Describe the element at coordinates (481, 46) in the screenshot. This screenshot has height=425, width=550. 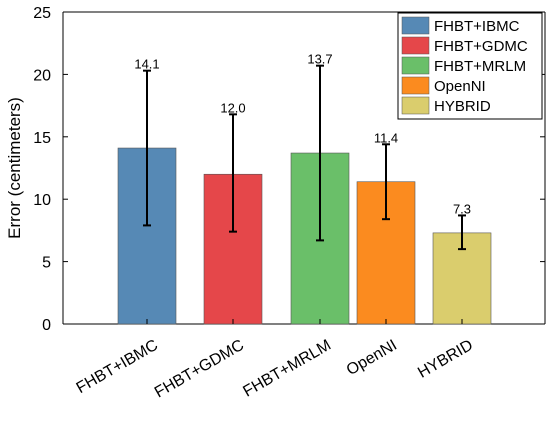
I see `legend-label-1: FHBT+GDMC` at that location.